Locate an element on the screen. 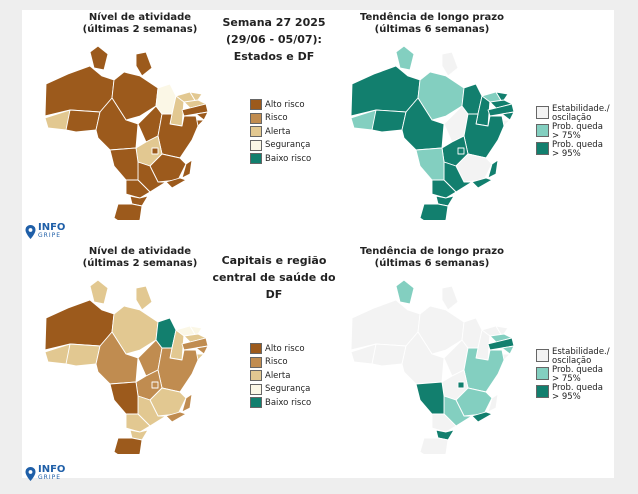  map-nivel-estados is located at coordinates (126, 132).